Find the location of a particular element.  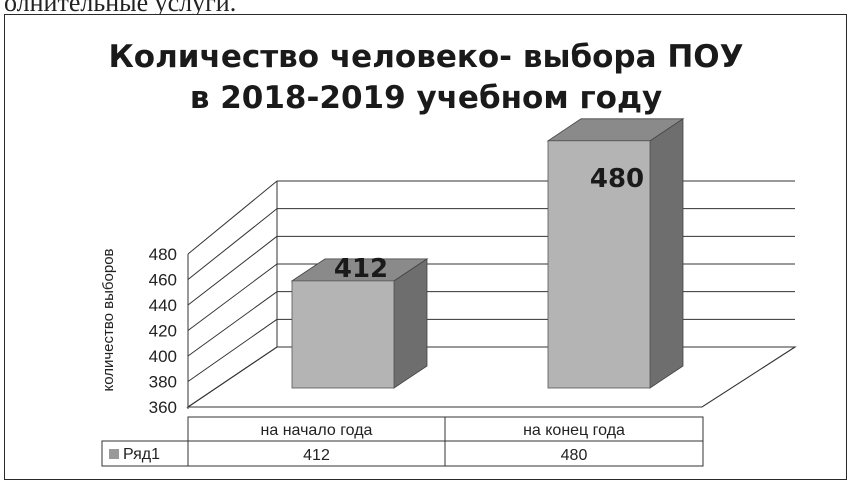

y-tick-label: 360 is located at coordinates (163, 407).